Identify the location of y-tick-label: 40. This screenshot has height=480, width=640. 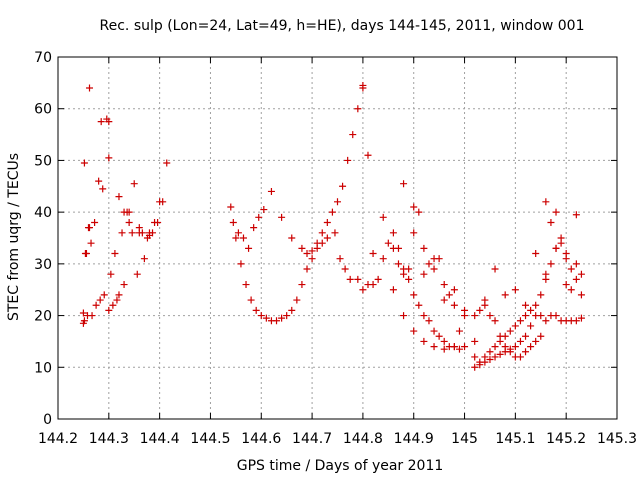
(43, 213).